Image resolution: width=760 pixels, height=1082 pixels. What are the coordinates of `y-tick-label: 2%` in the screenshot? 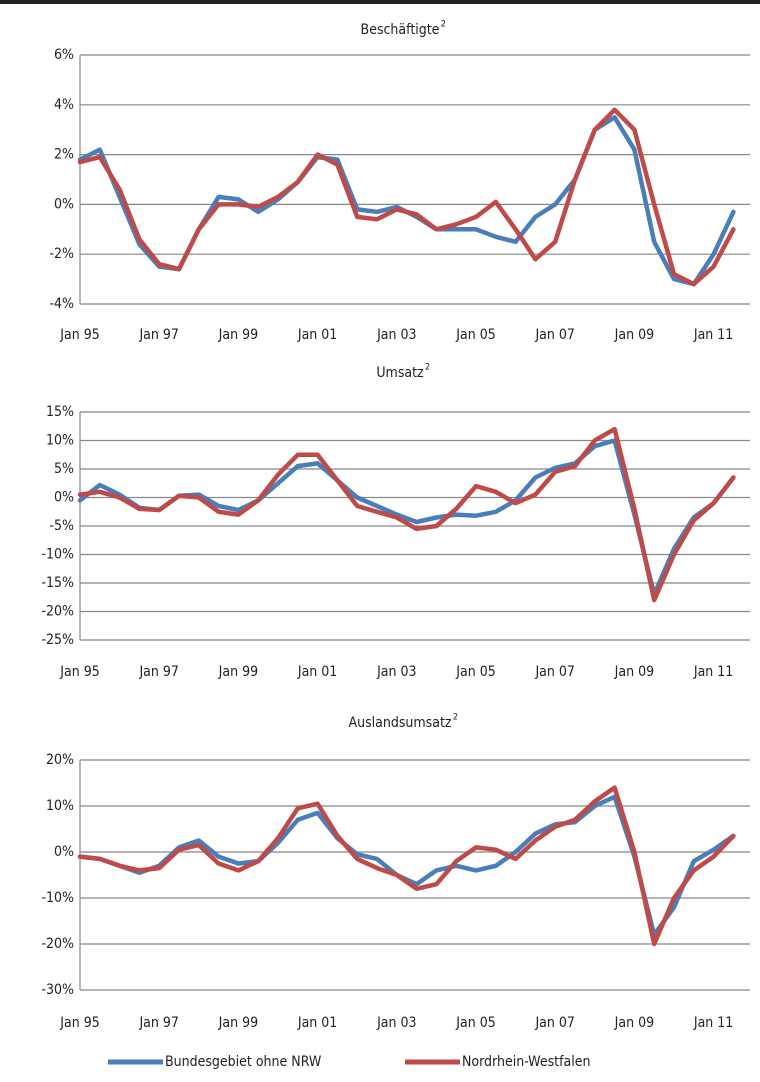 It's located at (64, 155).